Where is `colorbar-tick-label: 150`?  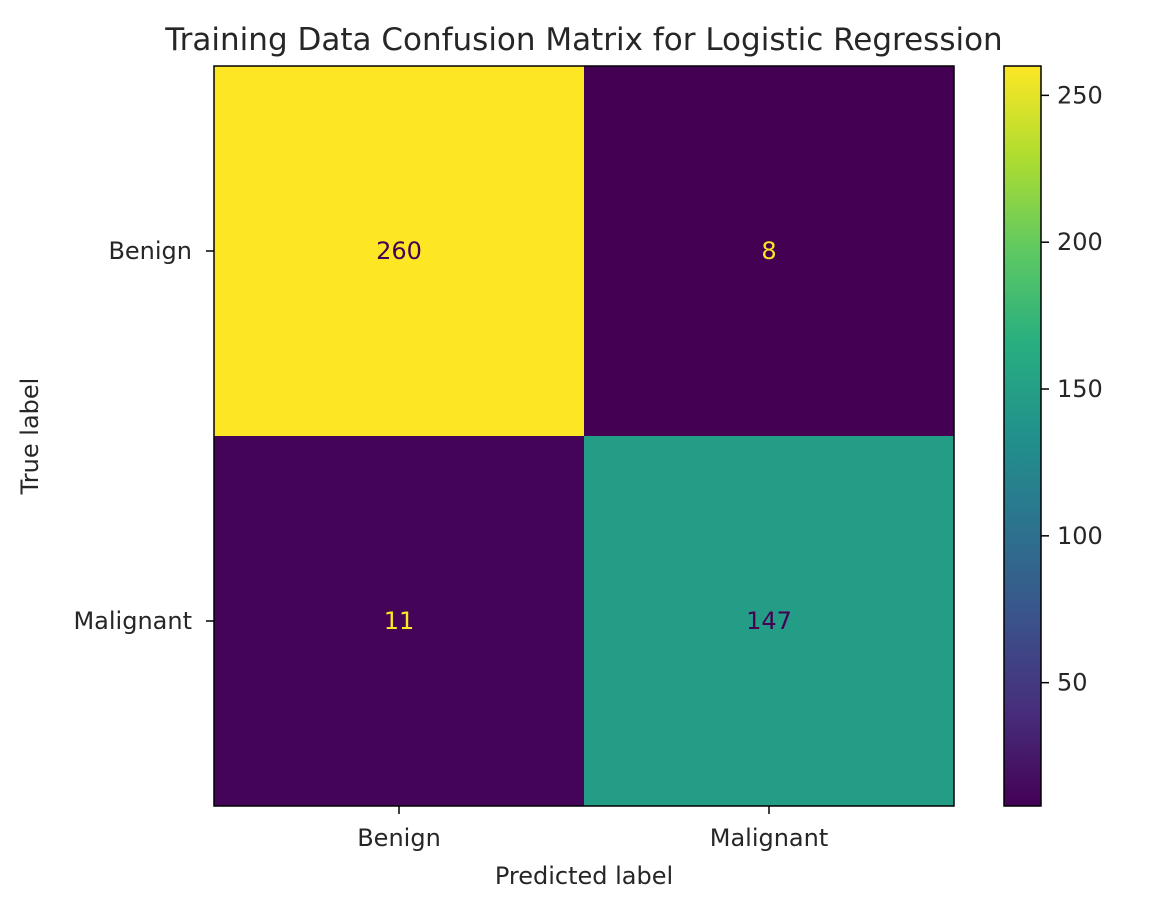 colorbar-tick-label: 150 is located at coordinates (1080, 389).